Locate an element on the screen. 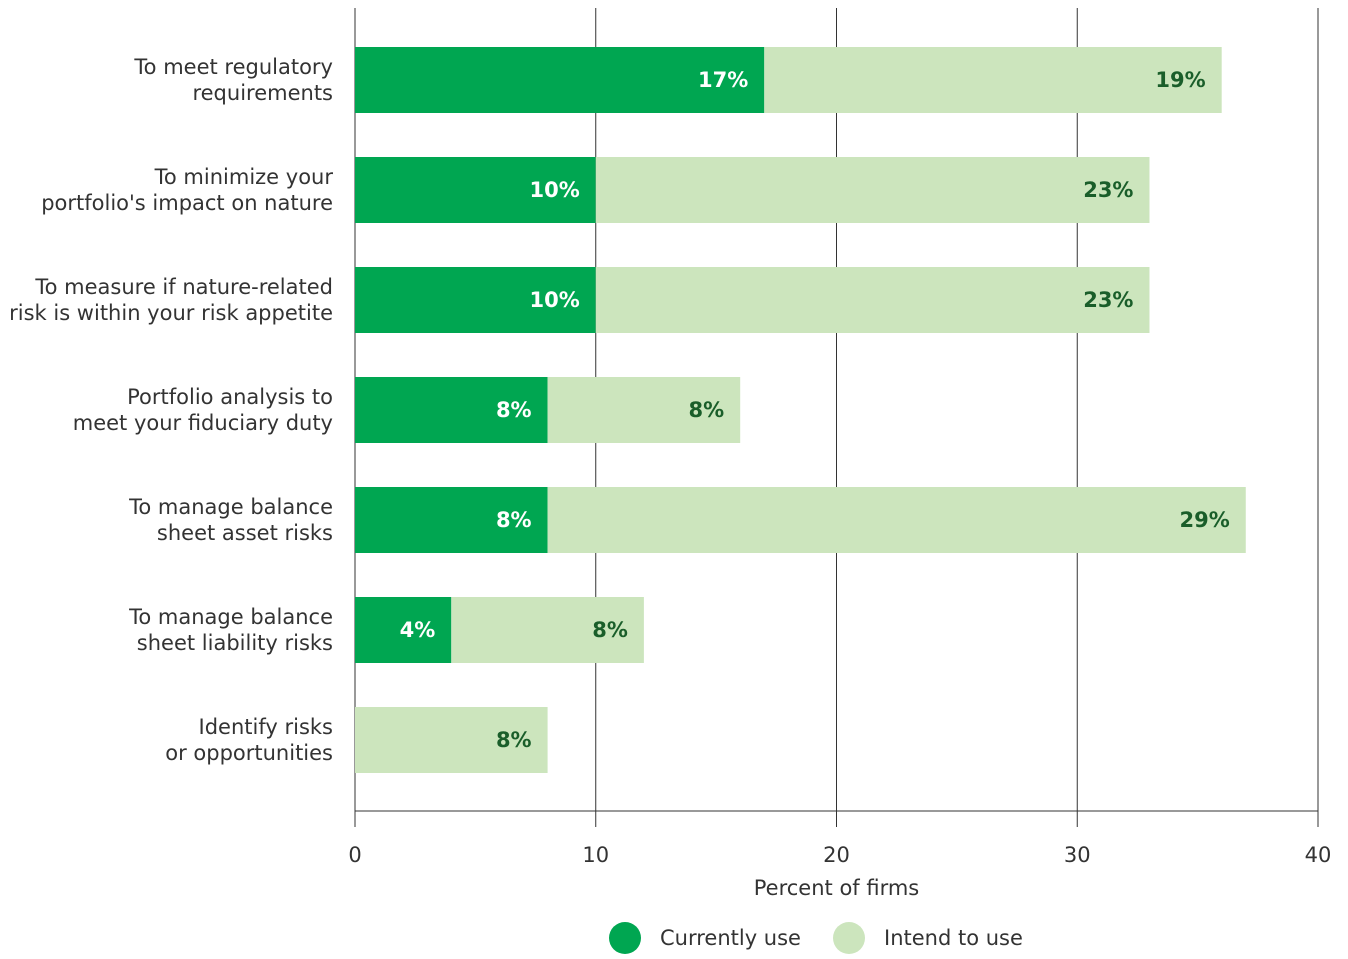 This screenshot has height=959, width=1348. legend-swatch-intend-to-use is located at coordinates (849, 938).